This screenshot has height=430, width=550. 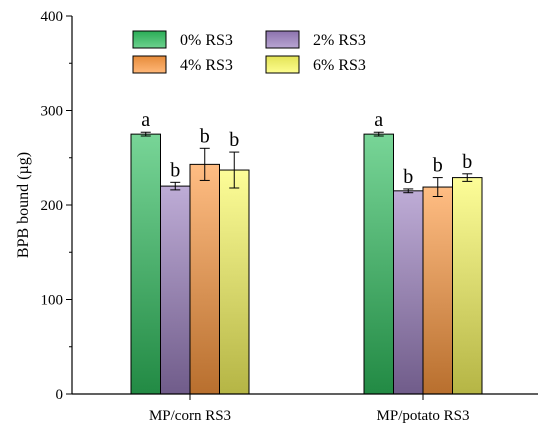 I want to click on x-tick-label: MP/corn RS3, so click(x=190, y=416).